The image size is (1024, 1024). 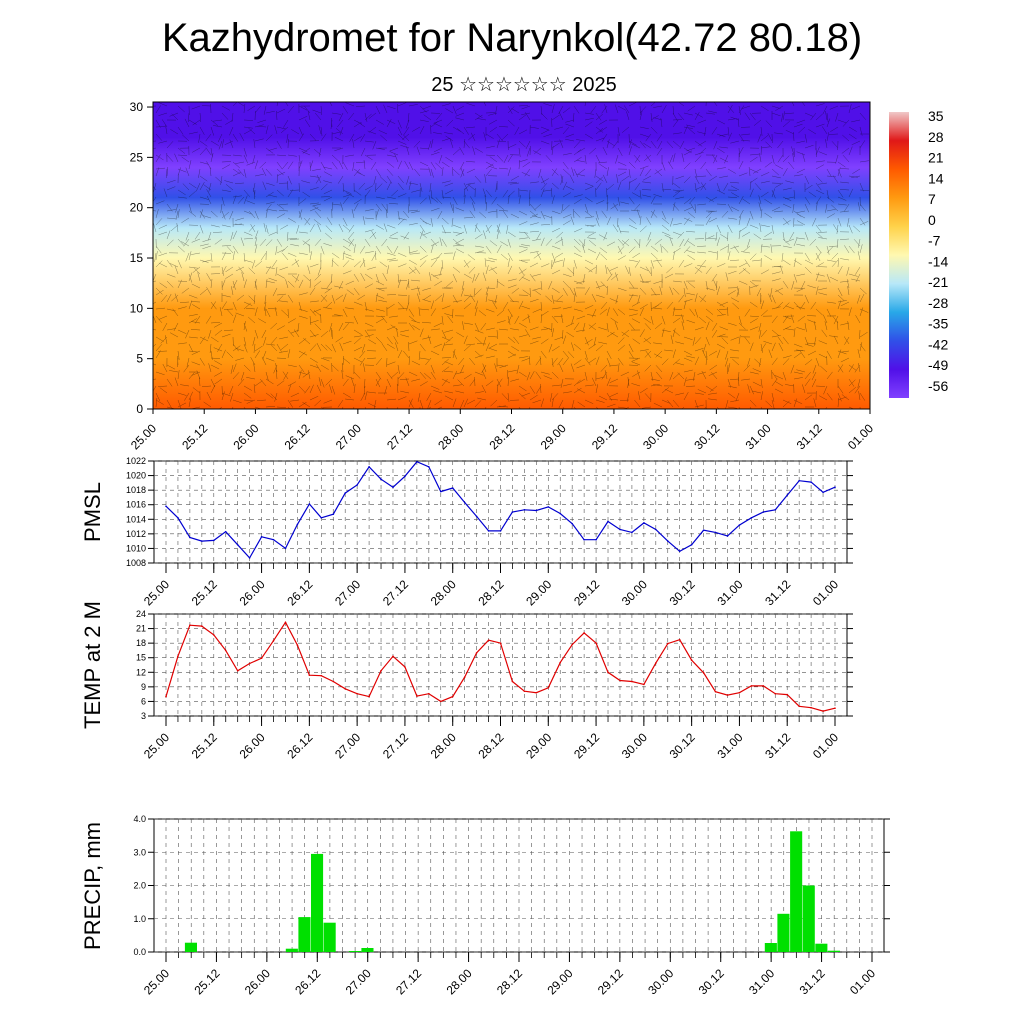 What do you see at coordinates (141, 629) in the screenshot?
I see `y-tick-label: 21` at bounding box center [141, 629].